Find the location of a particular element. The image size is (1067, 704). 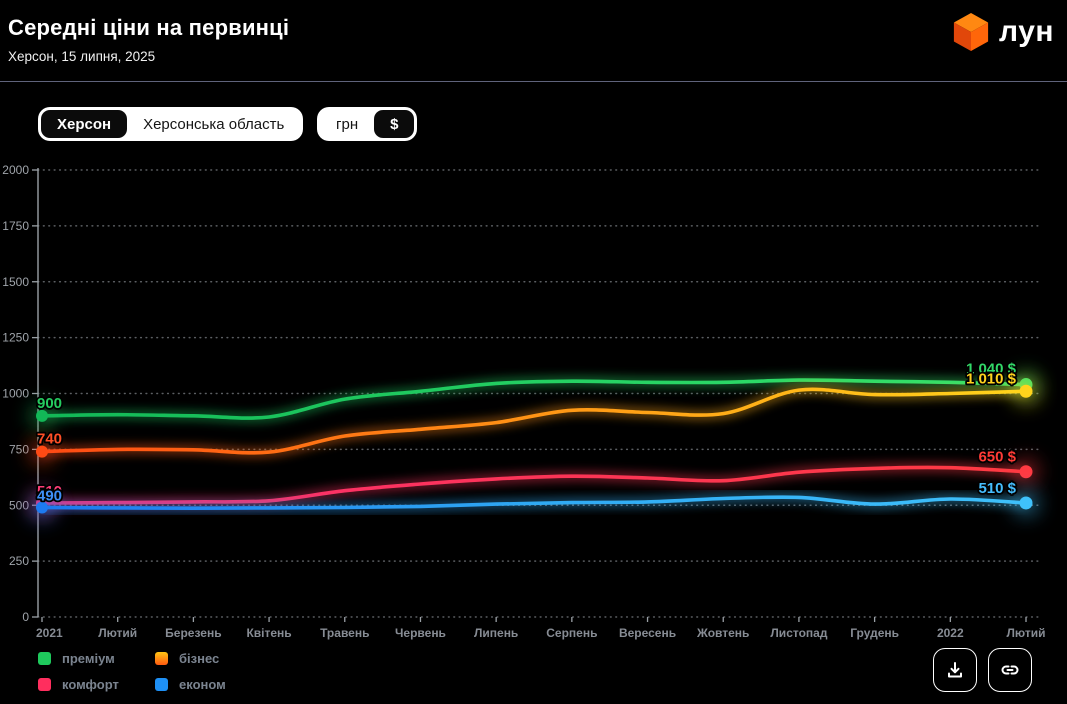

business-line-glow is located at coordinates (534, 421).